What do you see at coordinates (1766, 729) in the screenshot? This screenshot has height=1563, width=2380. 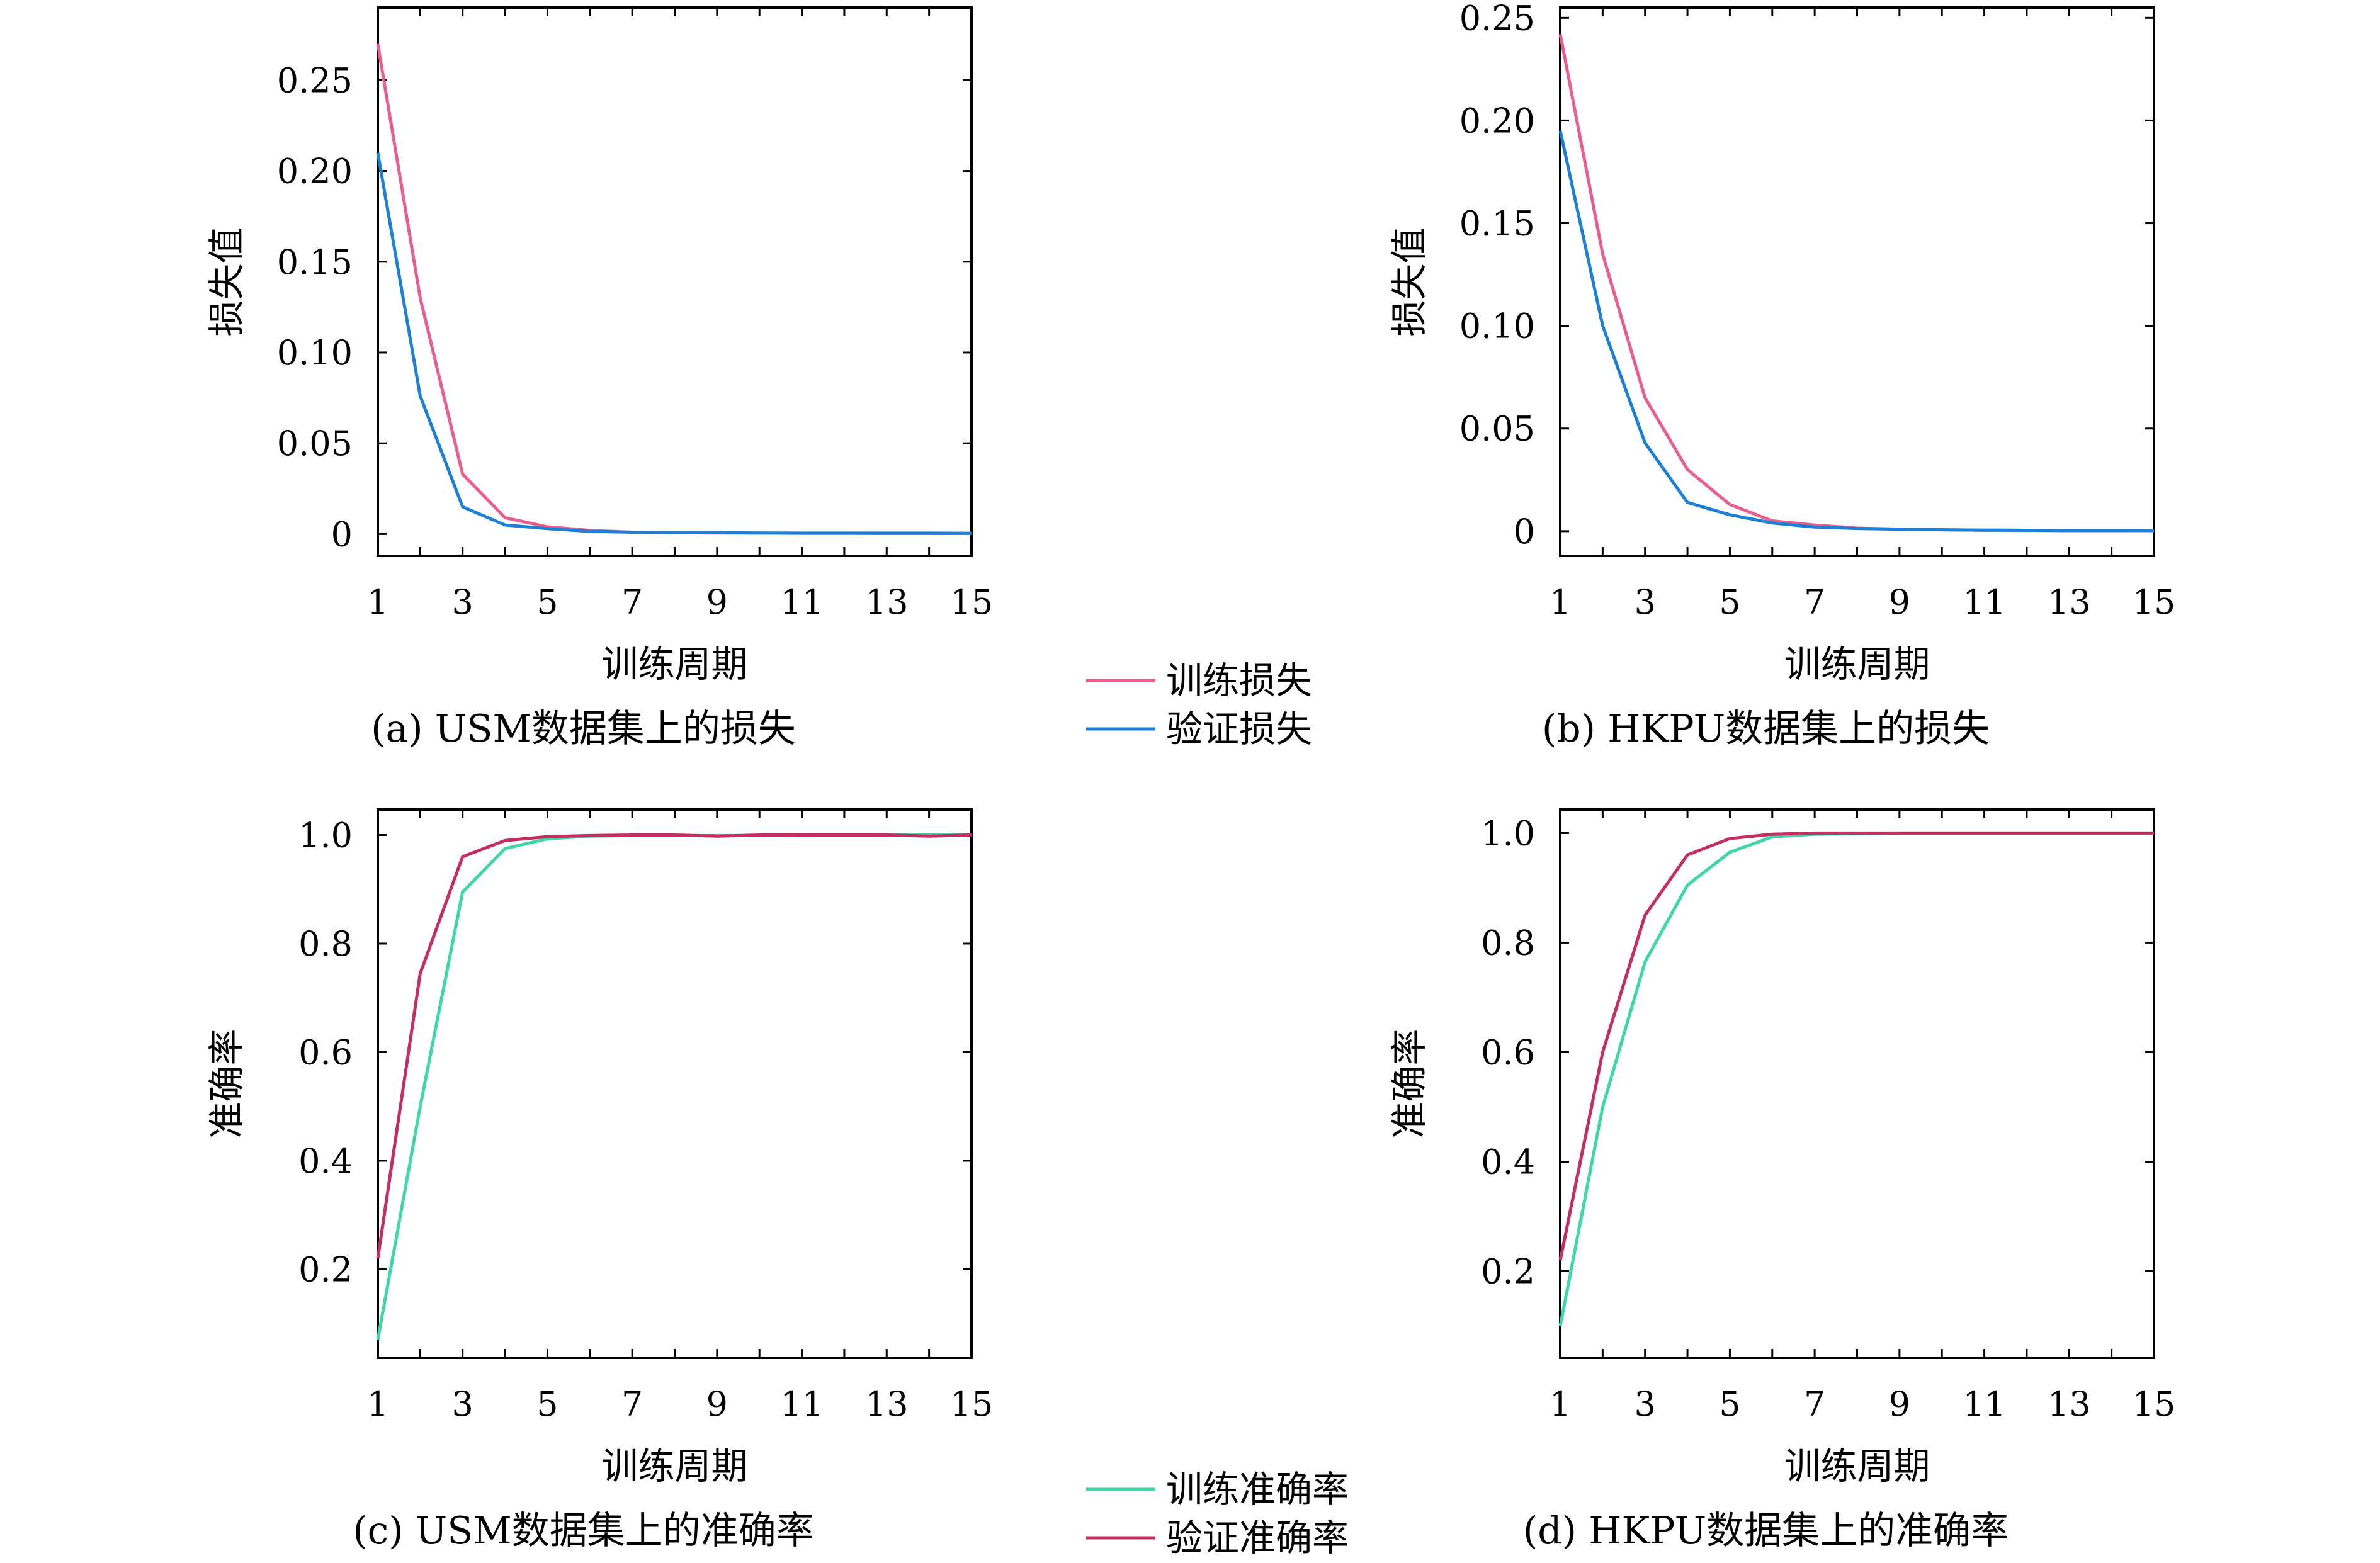 I see `panel-caption: (b) HKPU数据集上的损失` at bounding box center [1766, 729].